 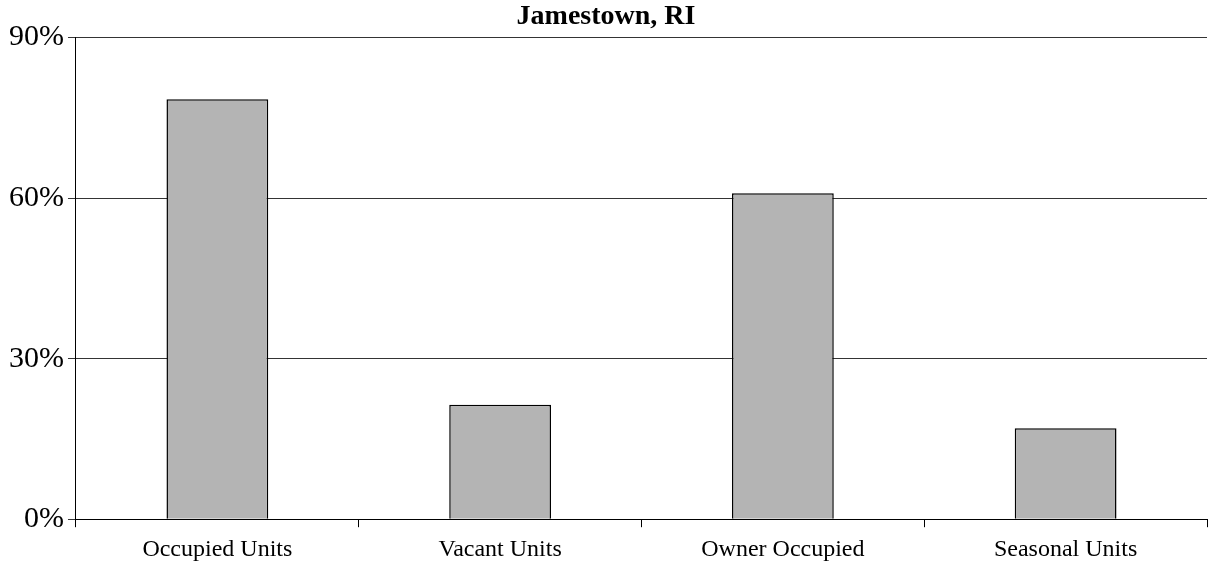 What do you see at coordinates (36, 356) in the screenshot?
I see `y-tick-label: 30%` at bounding box center [36, 356].